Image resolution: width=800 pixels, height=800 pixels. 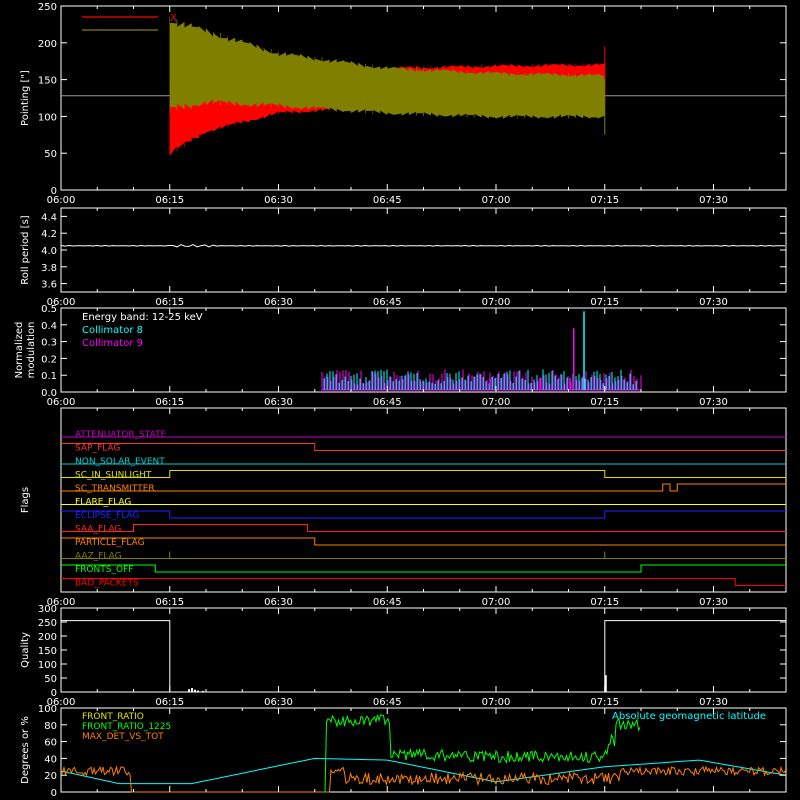 I want to click on modulation-legend-label: Collimator 8, so click(x=112, y=330).